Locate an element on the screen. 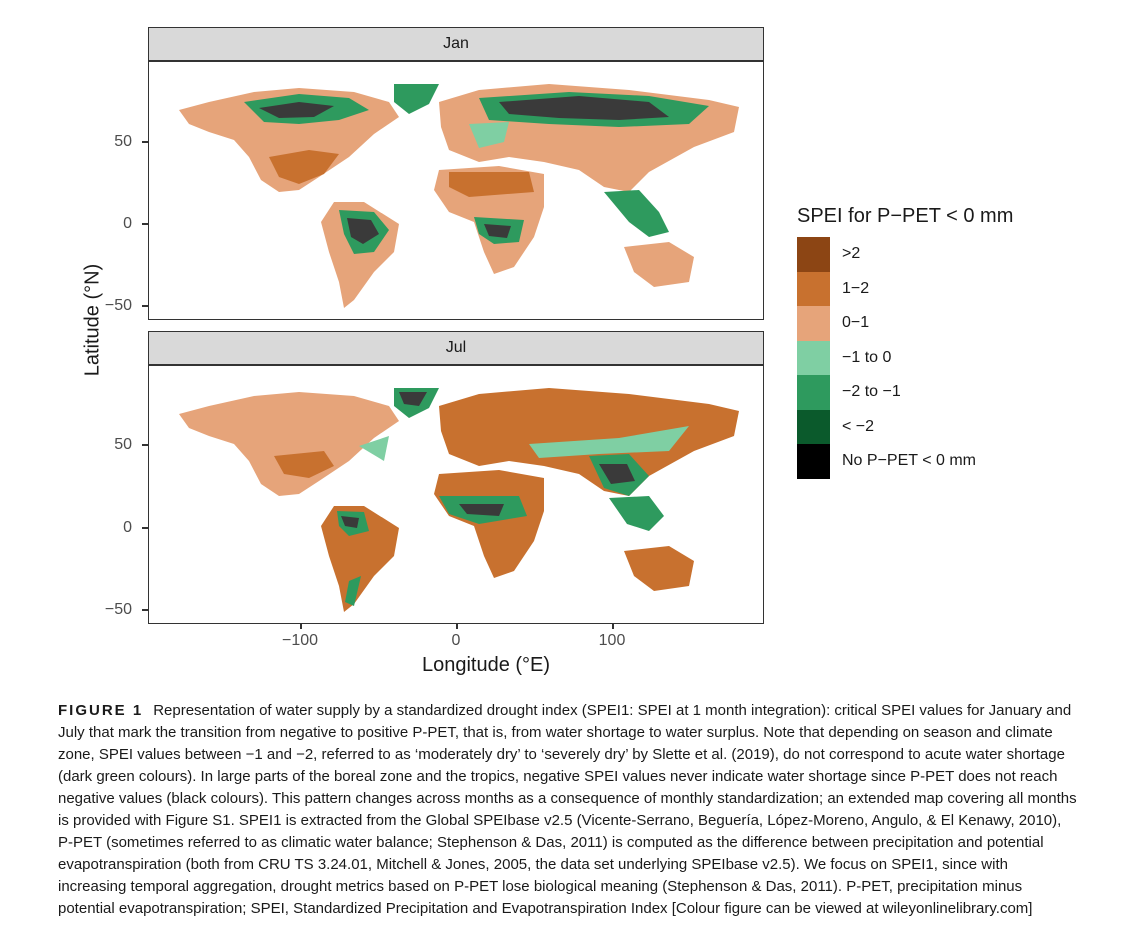 Image resolution: width=1140 pixels, height=948 pixels. y-tick-label-jul-50: 50 is located at coordinates (123, 444).